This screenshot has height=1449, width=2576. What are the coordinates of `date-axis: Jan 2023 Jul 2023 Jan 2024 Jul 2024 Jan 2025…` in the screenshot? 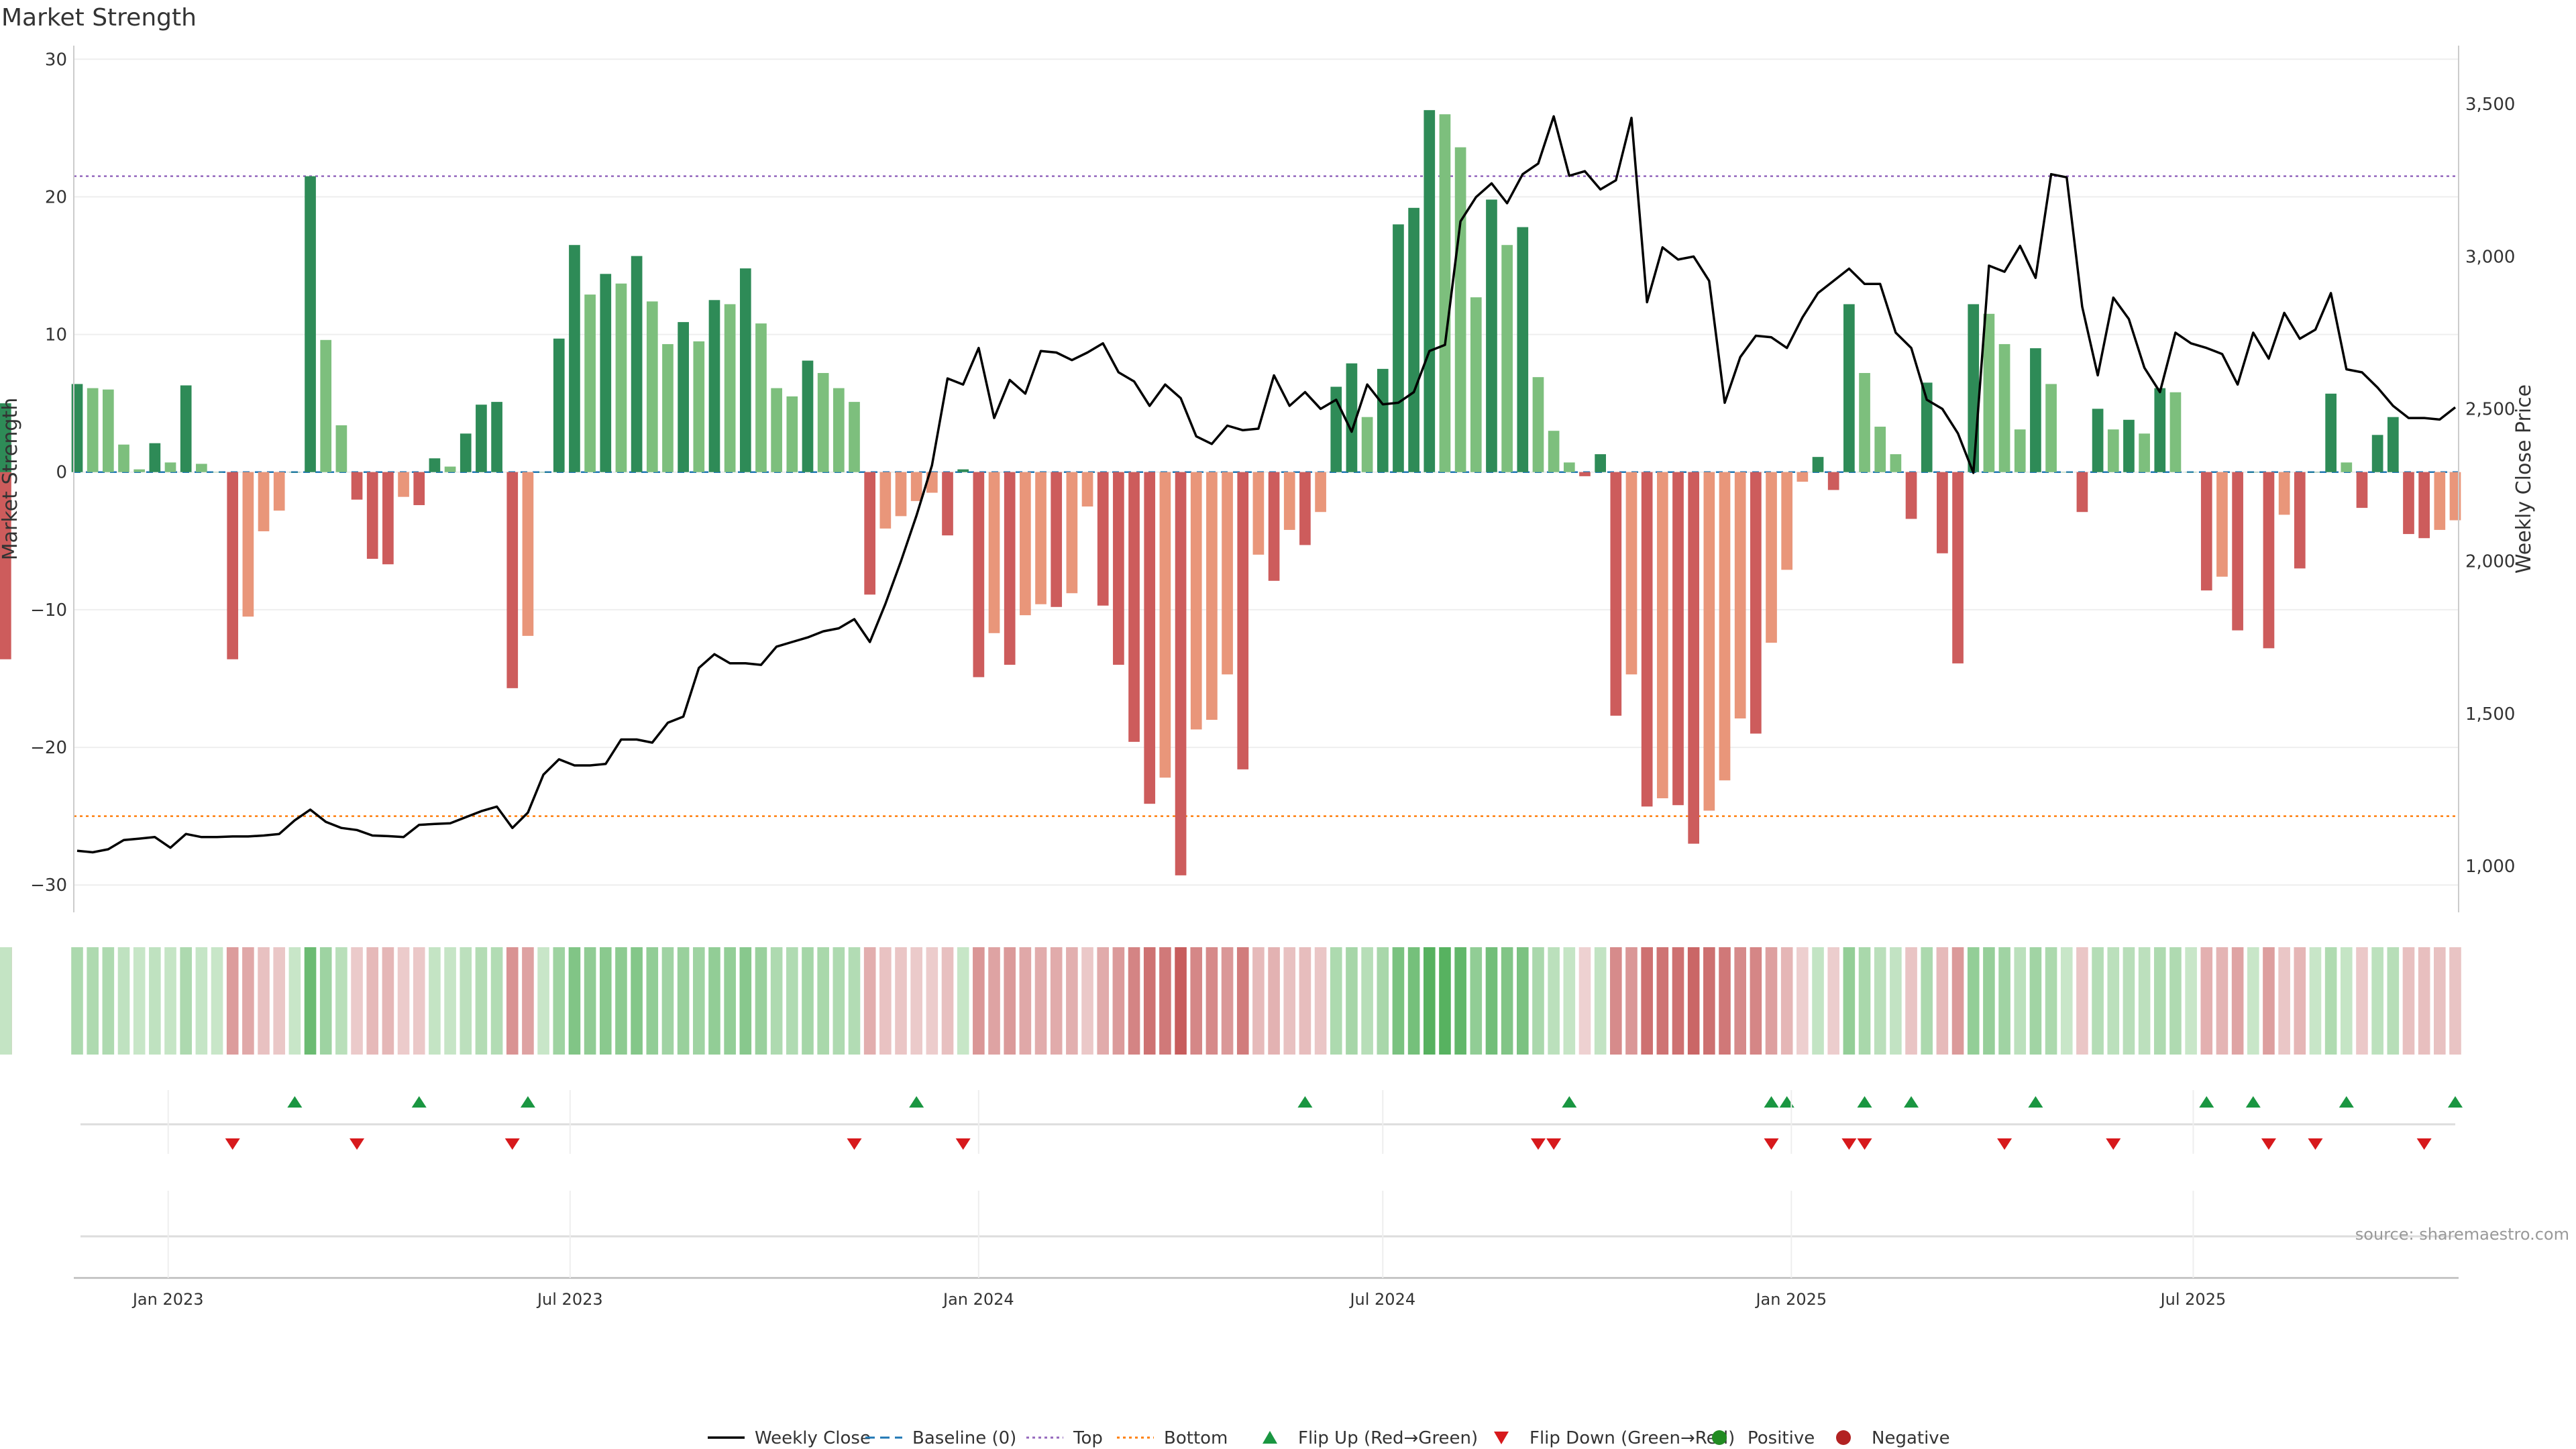 It's located at (1266, 1199).